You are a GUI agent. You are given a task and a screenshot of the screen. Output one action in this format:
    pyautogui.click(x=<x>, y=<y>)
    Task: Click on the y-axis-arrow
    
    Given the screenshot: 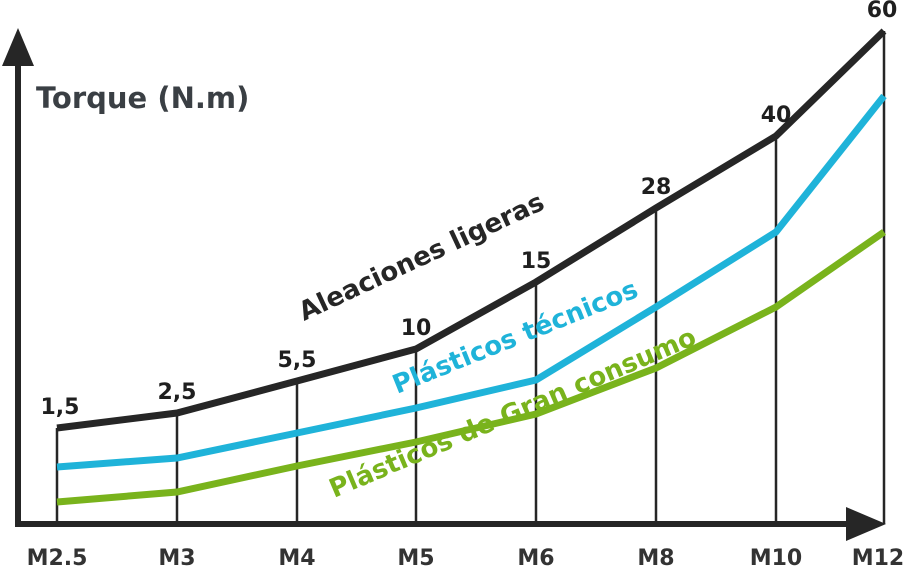 What is the action you would take?
    pyautogui.click(x=18, y=47)
    